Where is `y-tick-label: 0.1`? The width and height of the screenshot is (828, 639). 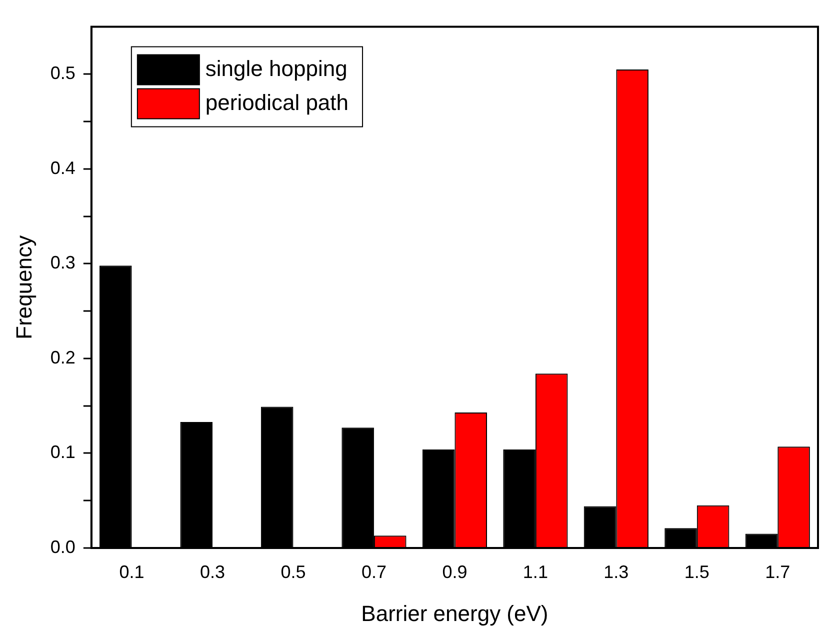 y-tick-label: 0.1 is located at coordinates (63, 452).